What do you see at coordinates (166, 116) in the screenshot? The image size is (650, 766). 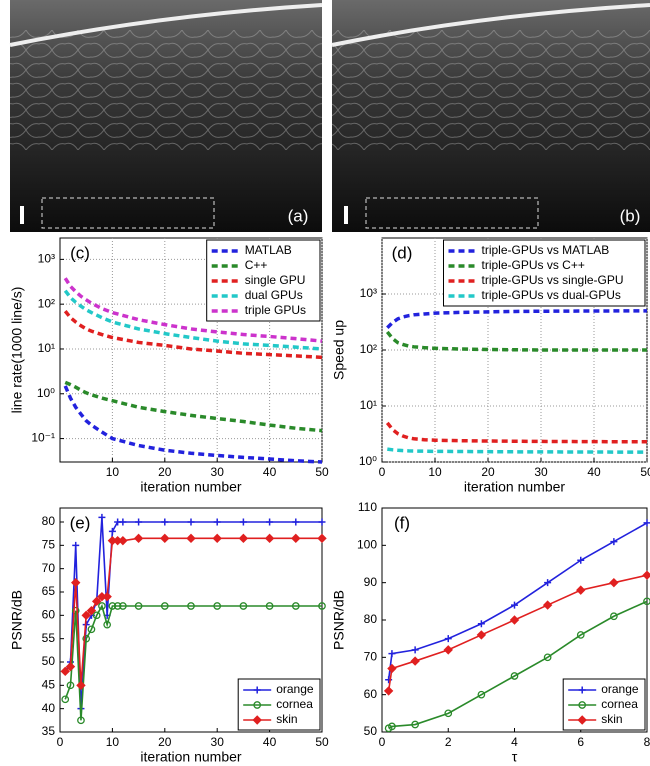 I see `image-a: (a)` at bounding box center [166, 116].